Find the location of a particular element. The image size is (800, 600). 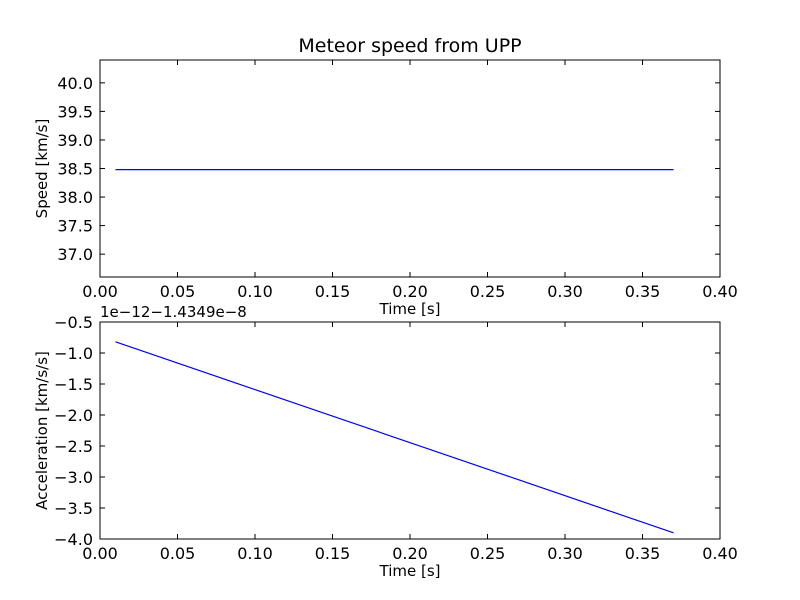

speed-x-tick-label: 0.35 is located at coordinates (643, 291).